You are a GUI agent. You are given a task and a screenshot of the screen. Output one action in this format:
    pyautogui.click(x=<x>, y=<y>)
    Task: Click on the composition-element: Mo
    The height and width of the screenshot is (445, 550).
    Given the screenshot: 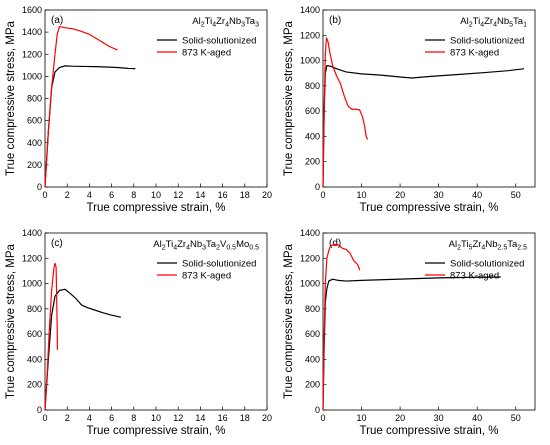 What is the action you would take?
    pyautogui.click(x=242, y=244)
    